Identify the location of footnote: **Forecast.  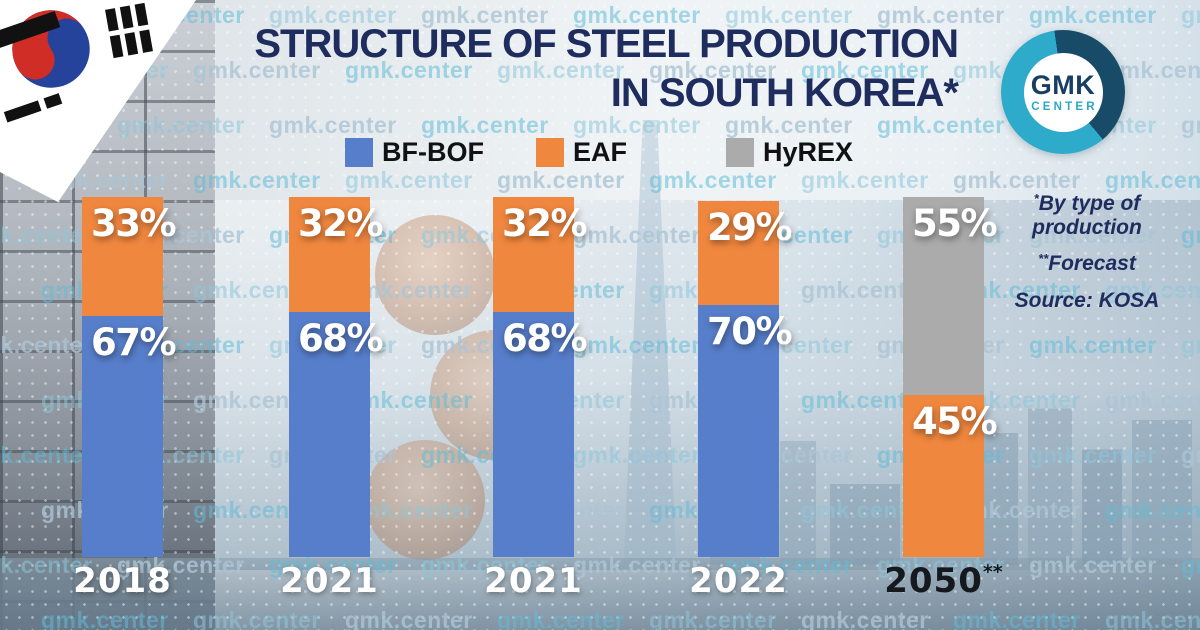
(1087, 263).